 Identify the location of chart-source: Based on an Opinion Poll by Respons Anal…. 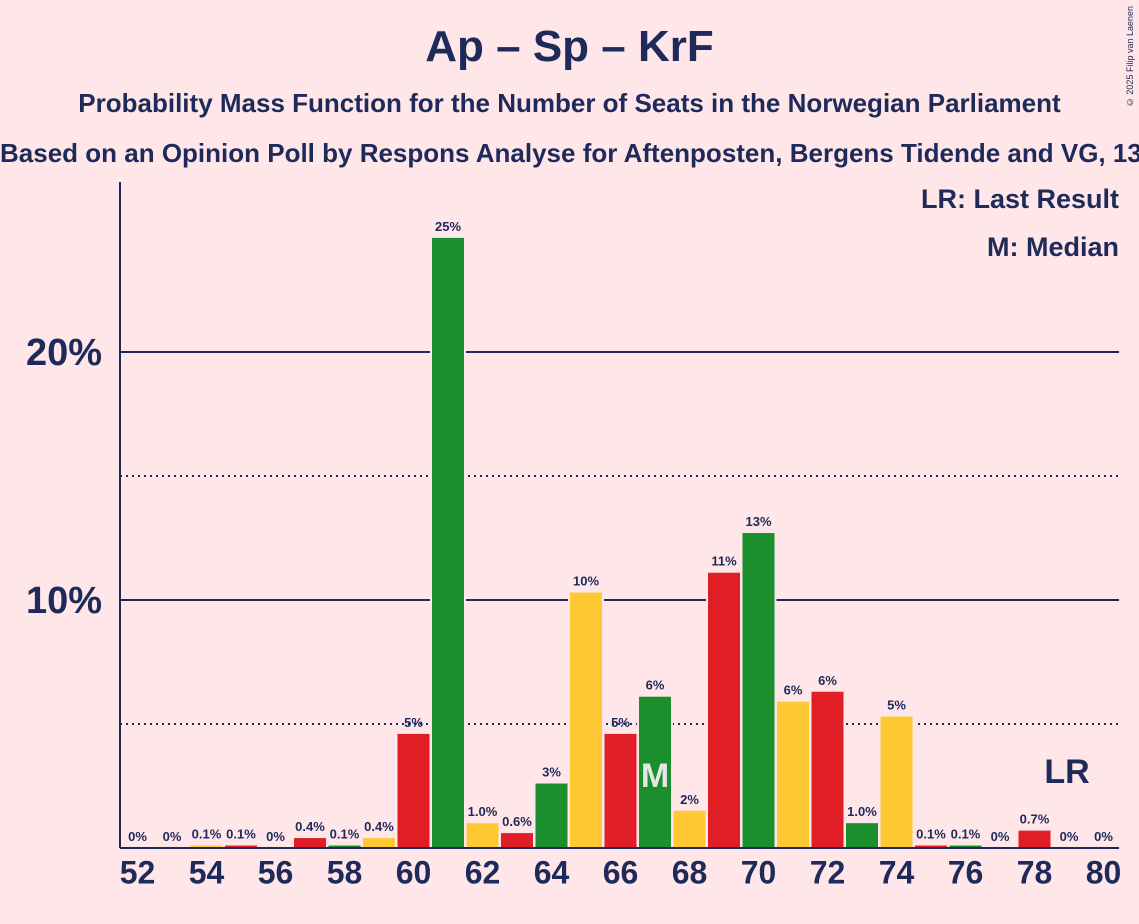
(569, 153).